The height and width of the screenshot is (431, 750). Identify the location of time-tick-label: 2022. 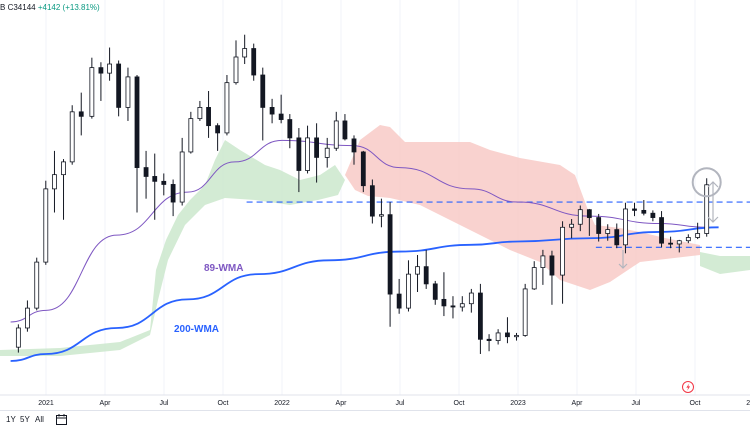
(282, 403).